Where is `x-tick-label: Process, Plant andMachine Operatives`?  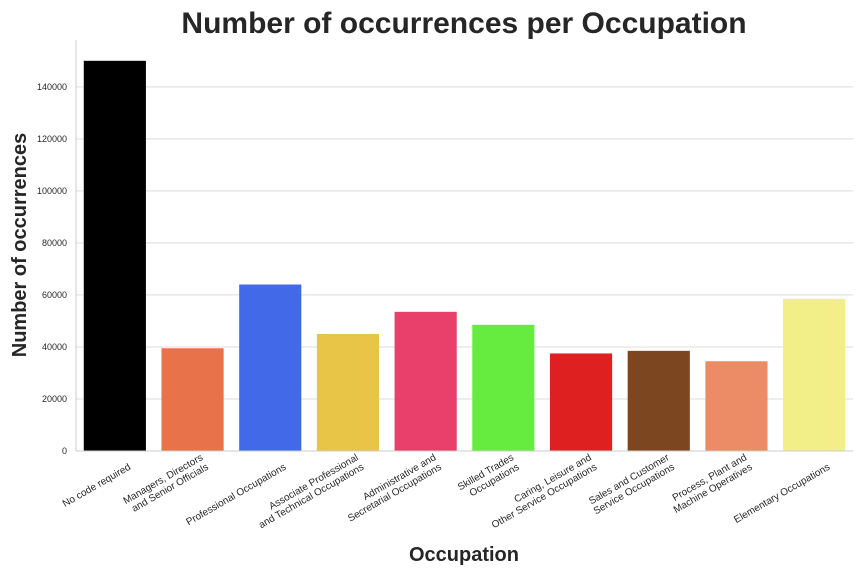 x-tick-label: Process, Plant andMachine Operatives is located at coordinates (710, 484).